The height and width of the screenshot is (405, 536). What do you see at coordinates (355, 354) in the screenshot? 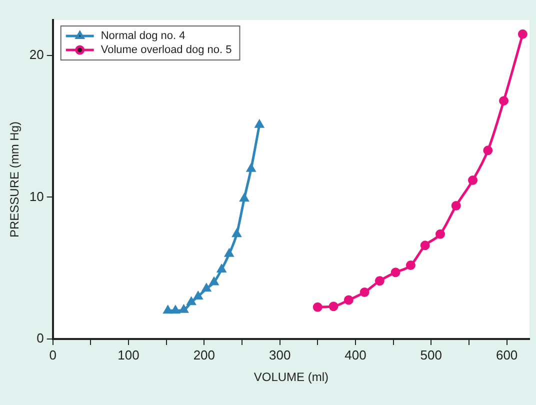
I see `x-tick-label: 400` at bounding box center [355, 354].